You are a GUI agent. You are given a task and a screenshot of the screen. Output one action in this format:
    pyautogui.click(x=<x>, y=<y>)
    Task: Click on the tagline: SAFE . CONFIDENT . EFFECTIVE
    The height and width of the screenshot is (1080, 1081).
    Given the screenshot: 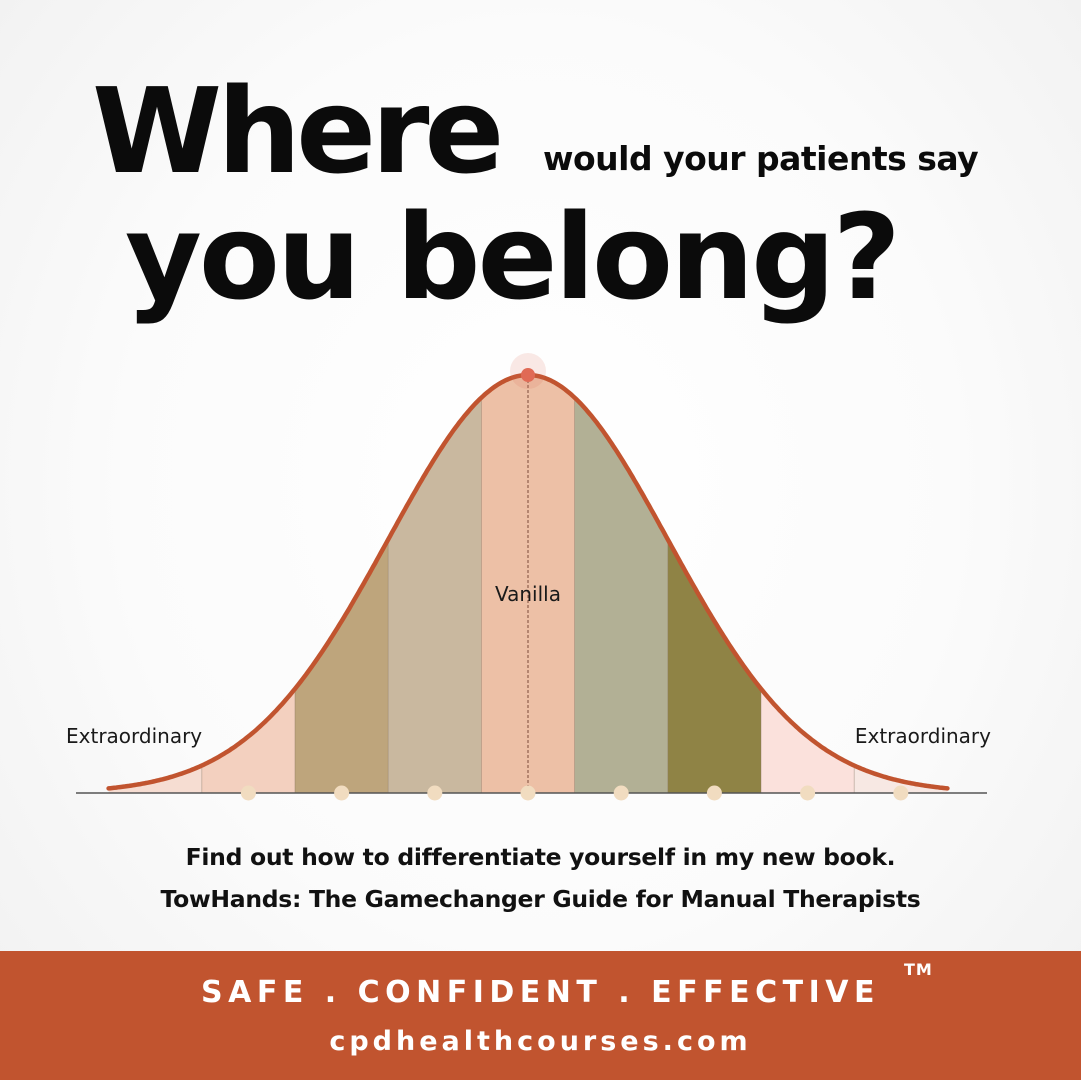 What is the action you would take?
    pyautogui.click(x=540, y=992)
    